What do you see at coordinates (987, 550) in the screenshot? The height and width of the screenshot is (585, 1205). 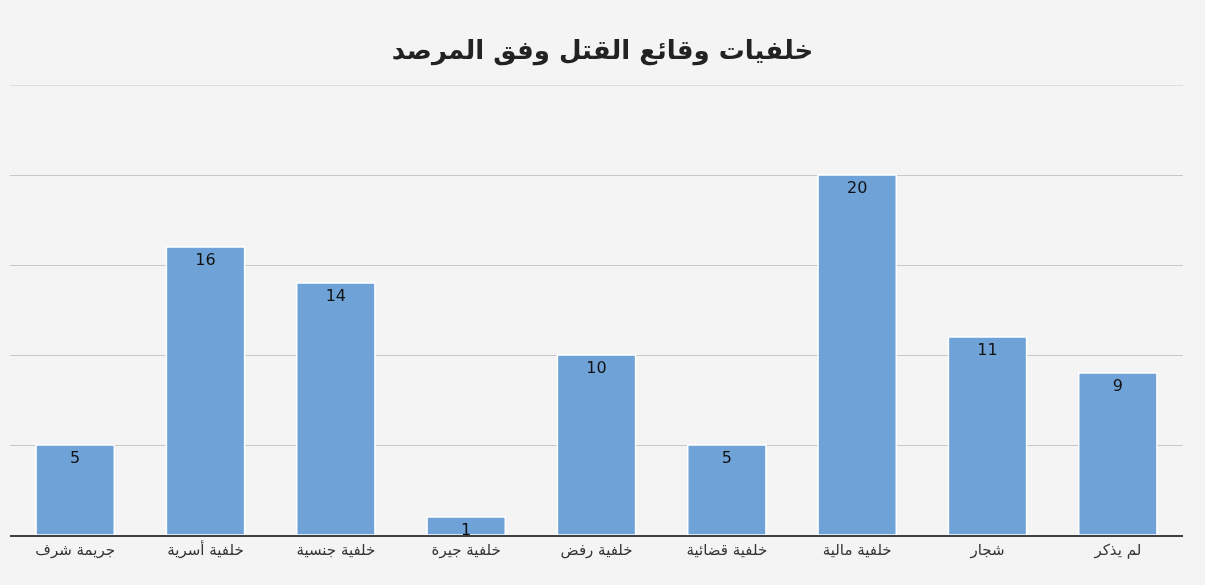 I see `x-tick-label: شجار` at bounding box center [987, 550].